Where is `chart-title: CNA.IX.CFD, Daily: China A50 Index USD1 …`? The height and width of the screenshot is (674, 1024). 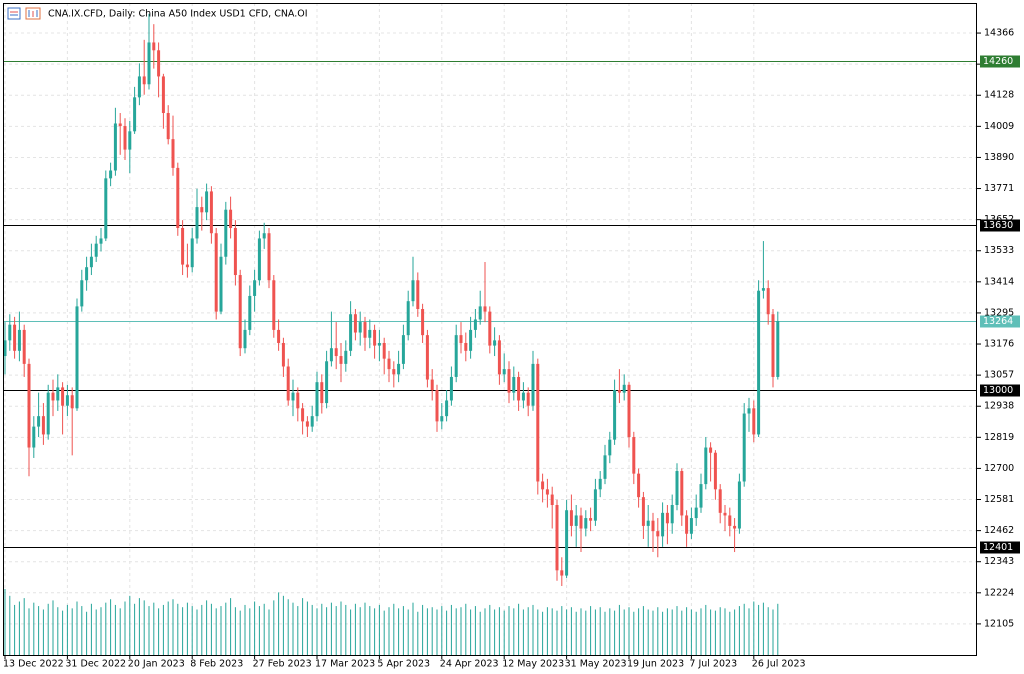 chart-title: CNA.IX.CFD, Daily: China A50 Index USD1 … is located at coordinates (178, 14).